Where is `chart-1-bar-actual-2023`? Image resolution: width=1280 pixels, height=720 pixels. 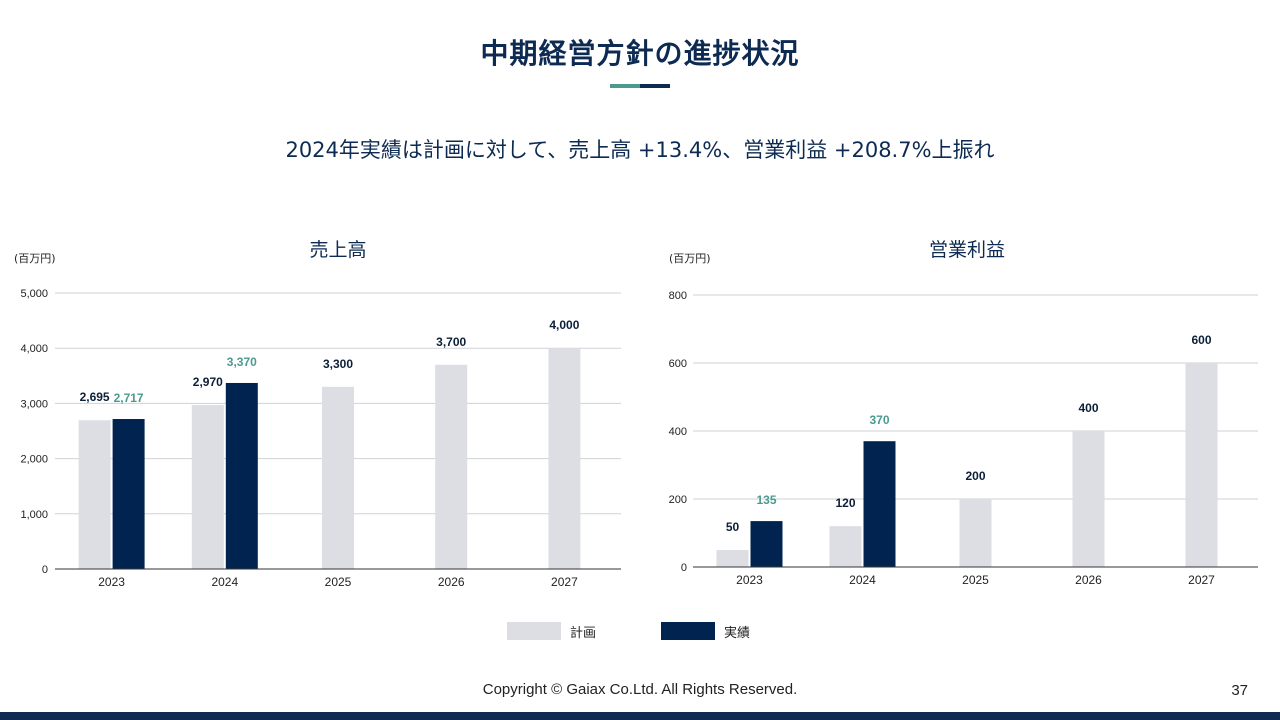
chart-1-bar-actual-2023 is located at coordinates (766, 544).